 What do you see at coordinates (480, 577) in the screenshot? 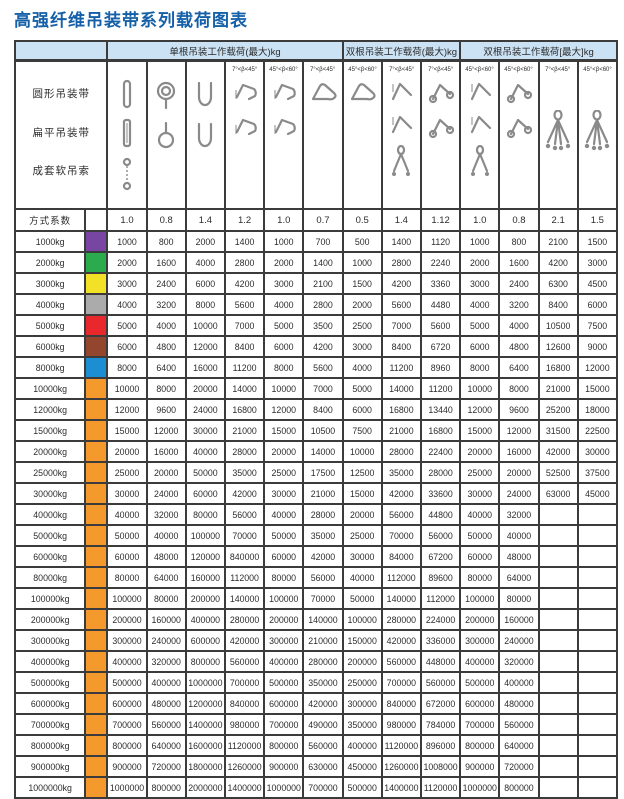
I see `load-value-cell: 80000` at bounding box center [480, 577].